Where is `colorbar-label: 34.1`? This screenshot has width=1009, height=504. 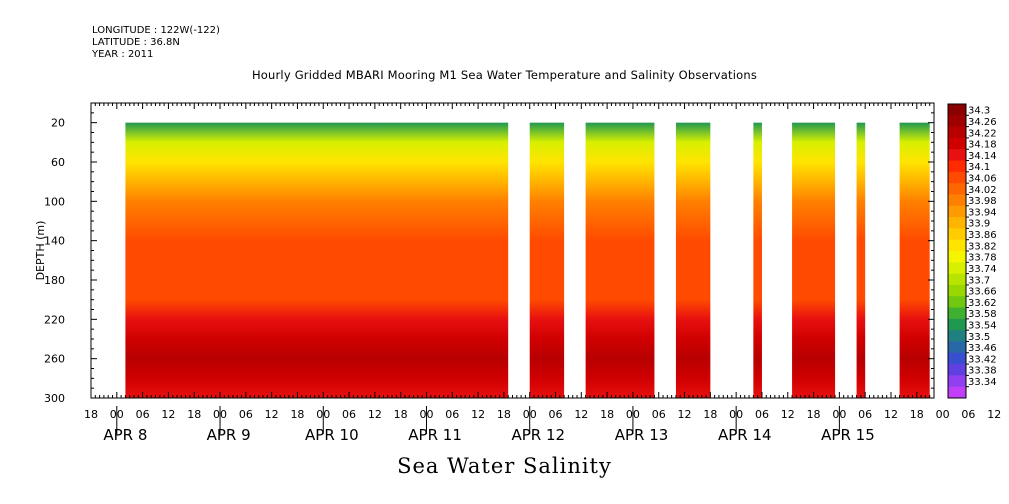
colorbar-label: 34.1 is located at coordinates (979, 167).